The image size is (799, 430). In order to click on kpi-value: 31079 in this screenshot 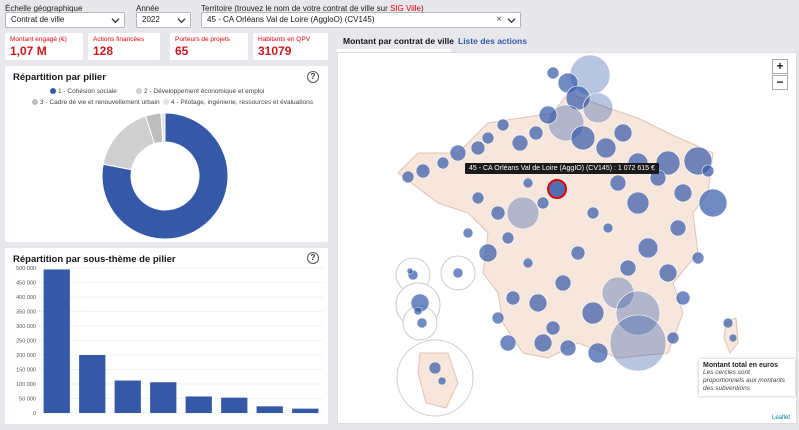, I will do `click(275, 51)`.